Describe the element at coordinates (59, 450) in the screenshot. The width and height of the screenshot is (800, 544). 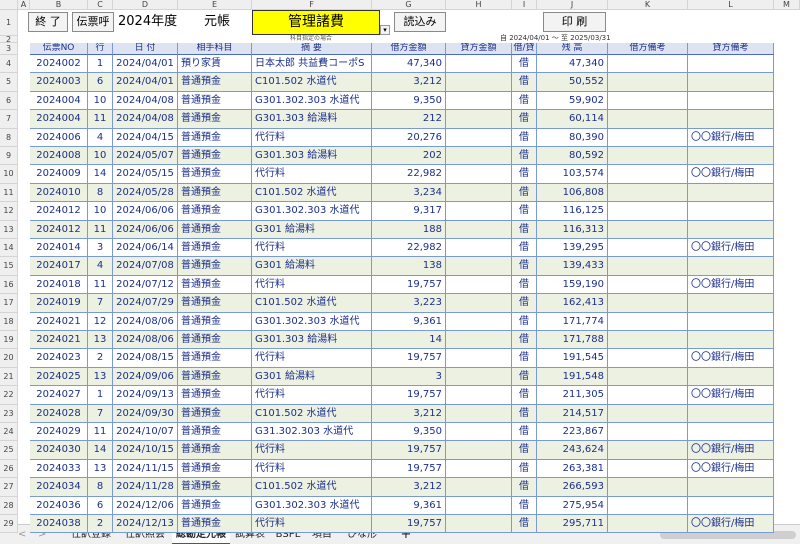
I see `table-cell: 2024030` at that location.